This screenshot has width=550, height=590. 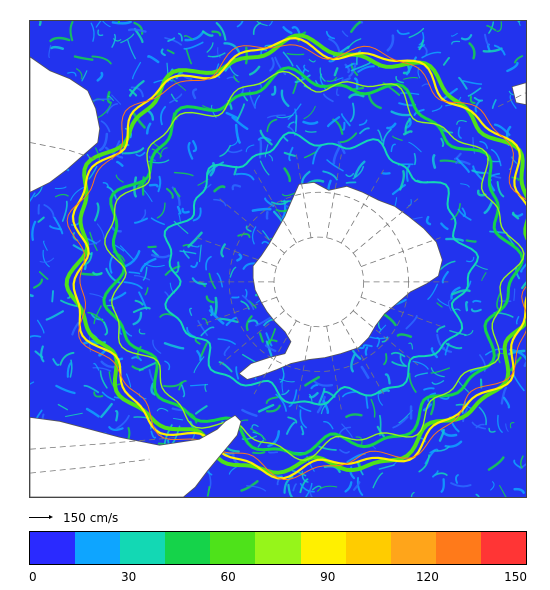 What do you see at coordinates (128, 577) in the screenshot?
I see `color-bar-tick-label: 30` at bounding box center [128, 577].